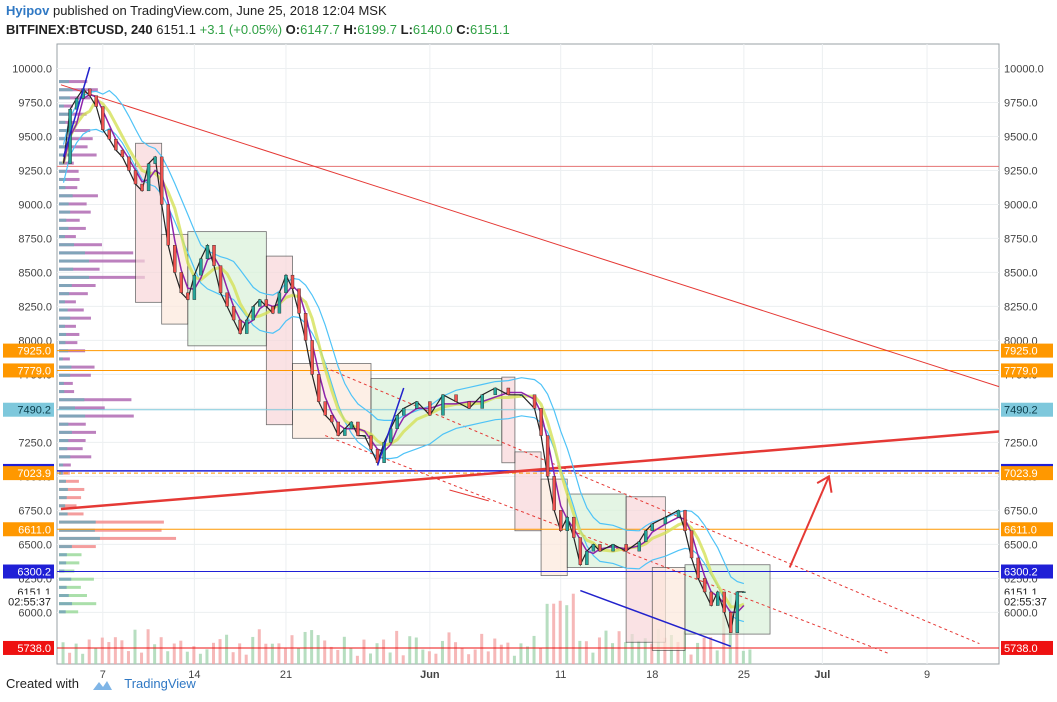 Image resolution: width=1057 pixels, height=702 pixels. Describe the element at coordinates (406, 29) in the screenshot. I see `low-label: L:` at that location.